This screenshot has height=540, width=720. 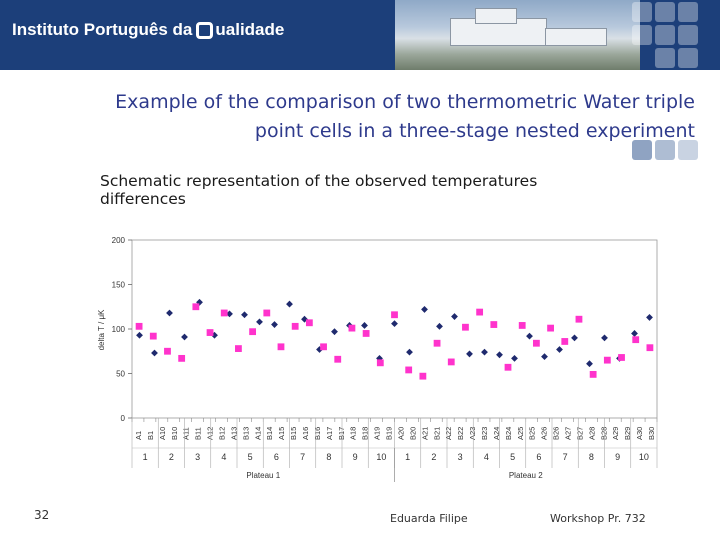 I want to click on x-tick-label: A17, so click(x=329, y=433).